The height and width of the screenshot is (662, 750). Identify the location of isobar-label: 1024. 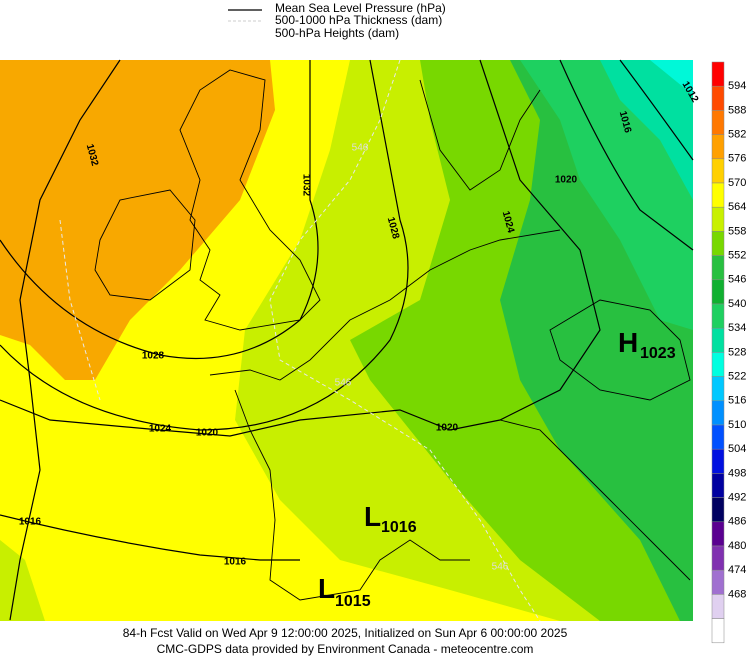
(160, 429).